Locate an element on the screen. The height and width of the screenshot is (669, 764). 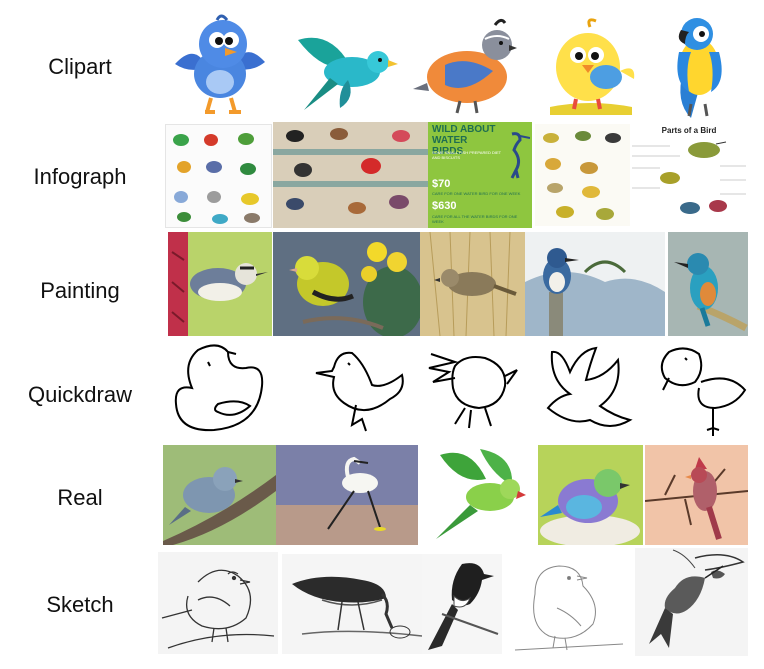
real-parakeet-flying is located at coordinates (482, 495).